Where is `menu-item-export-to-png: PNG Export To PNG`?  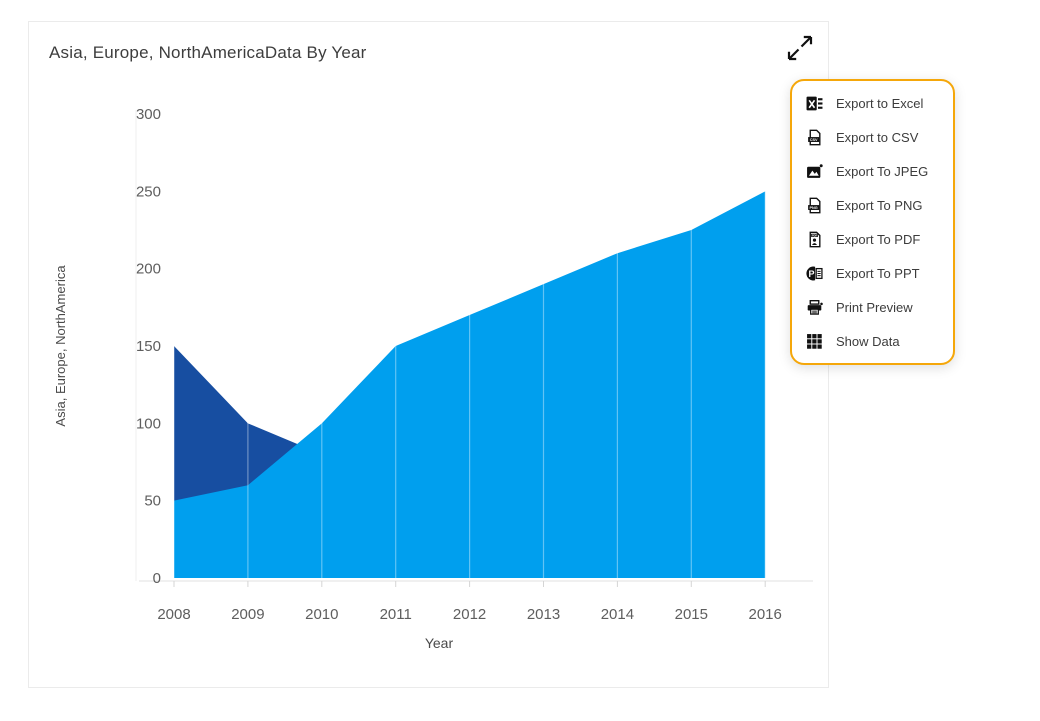
menu-item-export-to-png: PNG Export To PNG is located at coordinates (872, 205).